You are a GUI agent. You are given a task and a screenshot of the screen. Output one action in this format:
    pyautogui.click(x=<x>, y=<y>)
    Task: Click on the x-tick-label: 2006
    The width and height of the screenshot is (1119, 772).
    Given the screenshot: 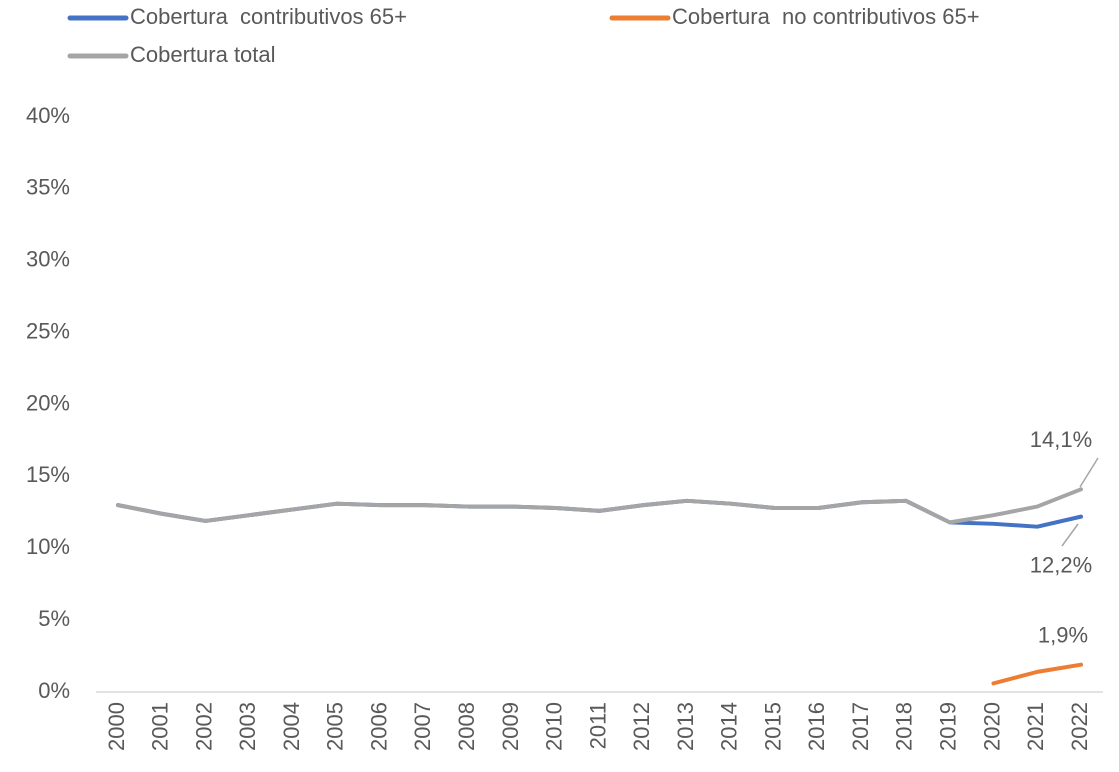 What is the action you would take?
    pyautogui.click(x=378, y=726)
    